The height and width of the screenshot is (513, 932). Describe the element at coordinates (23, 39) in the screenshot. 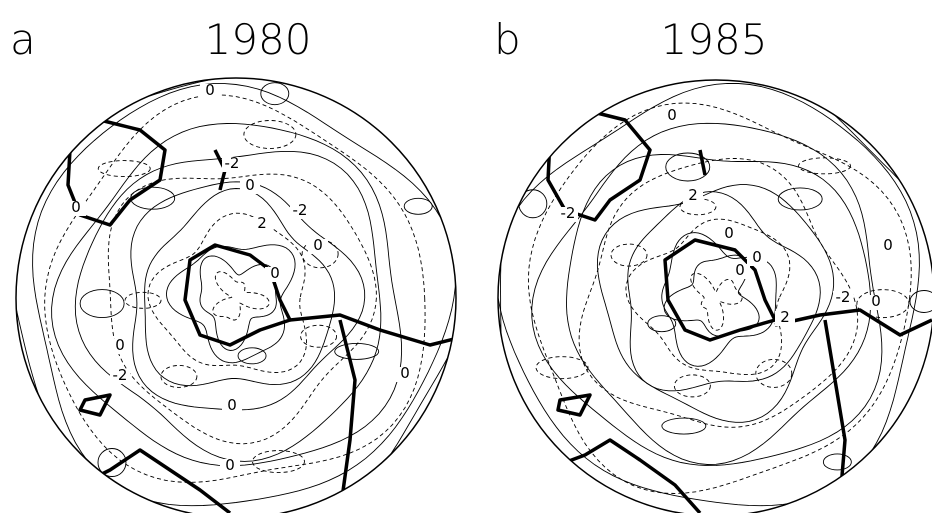

I see `panel-letter: a` at that location.